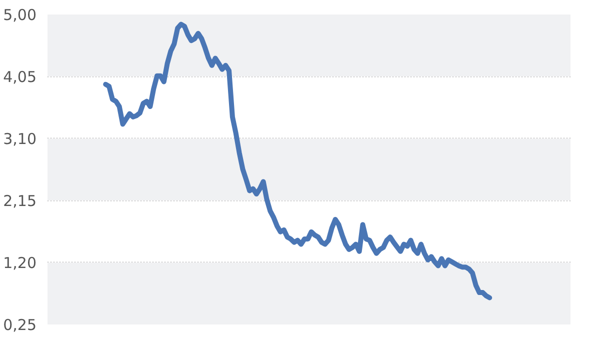 The width and height of the screenshot is (600, 338). I want to click on y-tick-label: 3,10, so click(20, 139).